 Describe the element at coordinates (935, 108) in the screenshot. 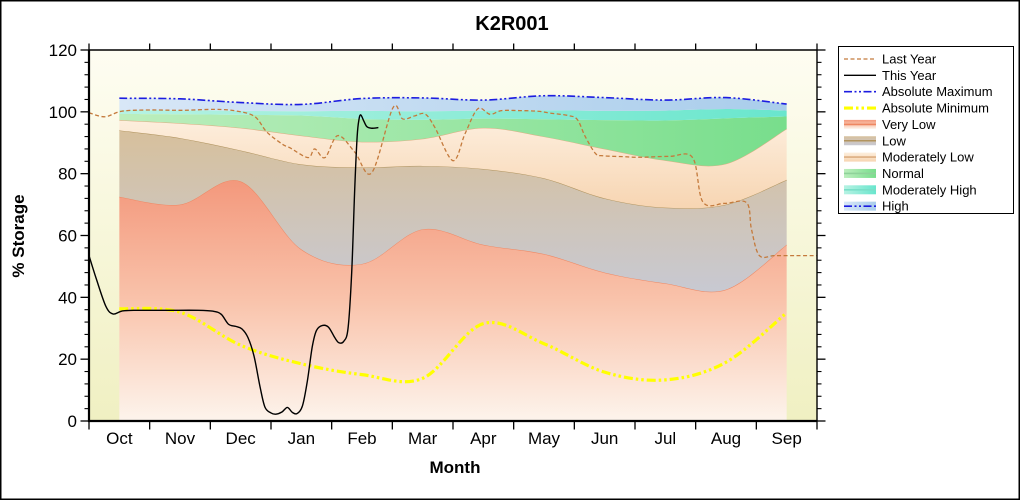

I see `legend-label: Absolute Minimum` at that location.